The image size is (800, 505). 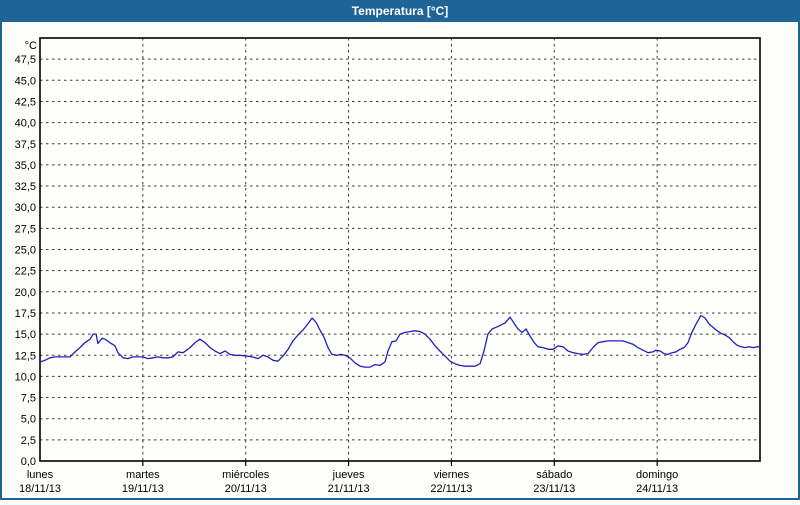 What do you see at coordinates (25, 356) in the screenshot?
I see `y-tick-label: 12,5` at bounding box center [25, 356].